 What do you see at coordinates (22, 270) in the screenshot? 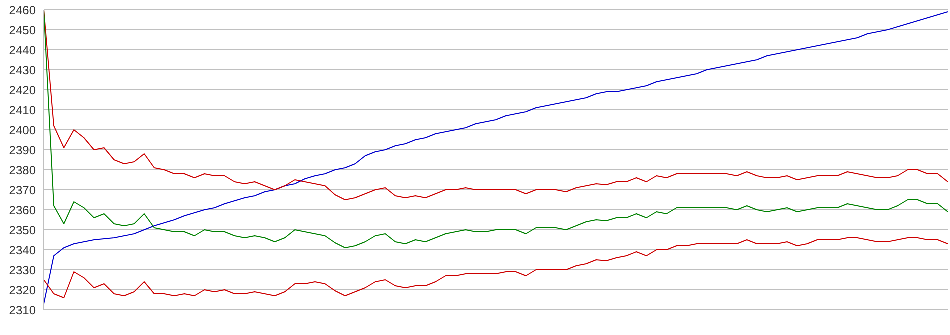
I see `y-tick-label: 2330` at bounding box center [22, 270].